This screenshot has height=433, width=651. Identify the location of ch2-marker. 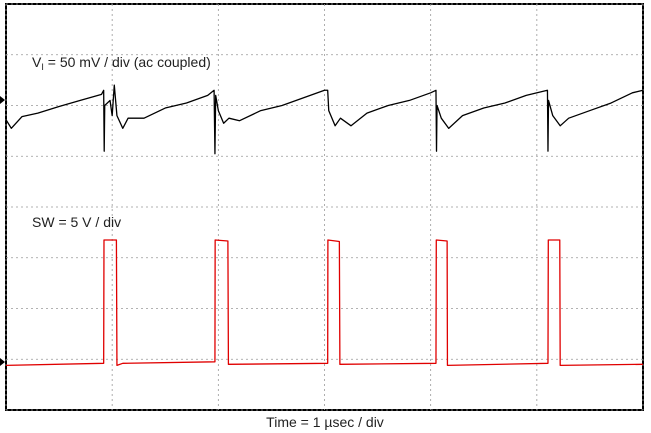
(2, 362).